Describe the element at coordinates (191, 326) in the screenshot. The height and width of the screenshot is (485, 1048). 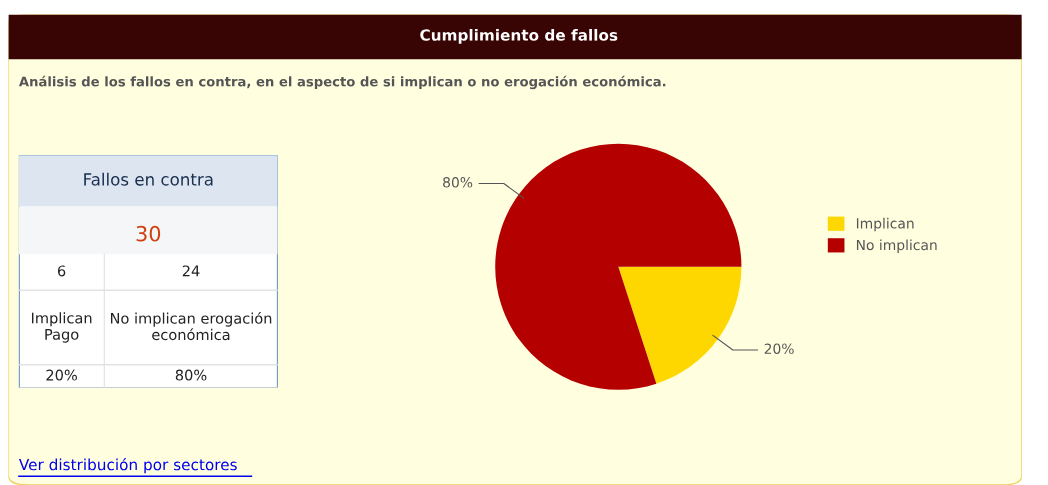
I see `text: No implican erogación económica` at that location.